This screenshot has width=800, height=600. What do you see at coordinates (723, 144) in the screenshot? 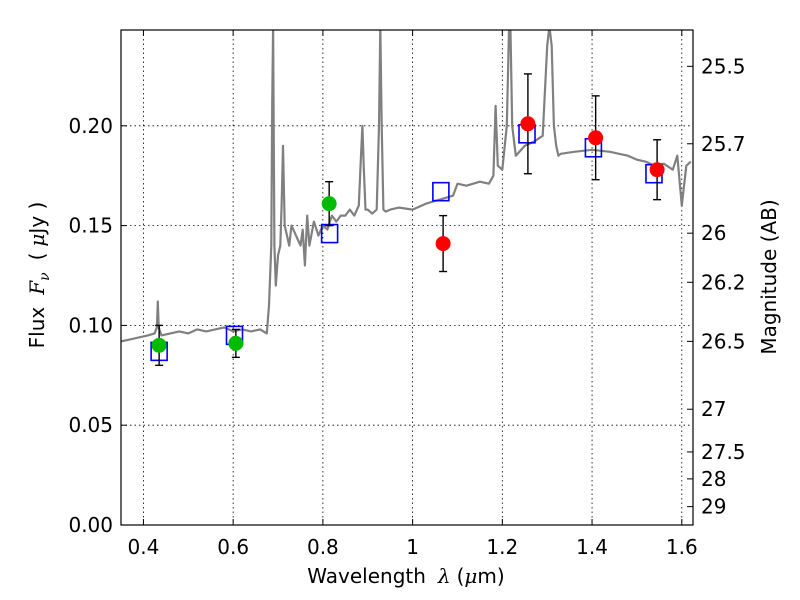
I see `y2-tick-label: 25.7` at bounding box center [723, 144].